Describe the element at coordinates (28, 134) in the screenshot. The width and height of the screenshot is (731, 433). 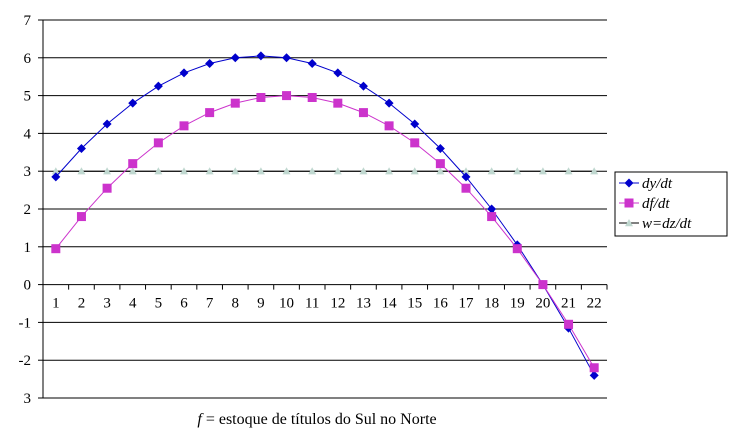
I see `y-tick-label: 4` at that location.